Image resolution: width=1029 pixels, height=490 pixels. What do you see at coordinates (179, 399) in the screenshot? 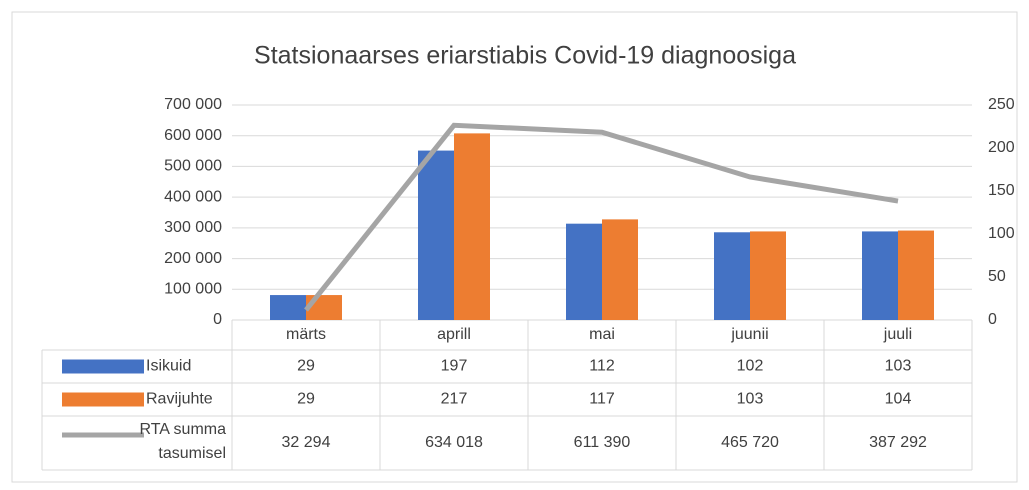
I see `legend-label: Ravijuhte` at bounding box center [179, 399].